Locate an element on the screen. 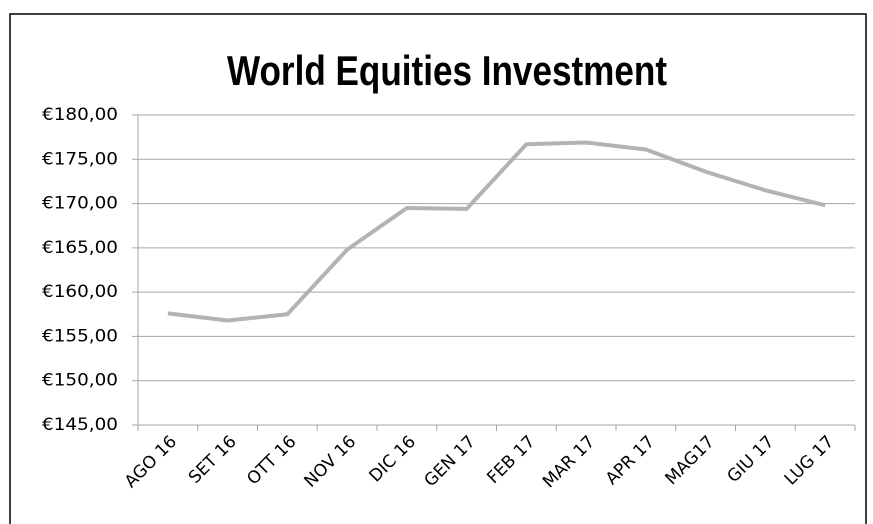 The width and height of the screenshot is (873, 524). y-tick-label: €155,00 is located at coordinates (80, 336).